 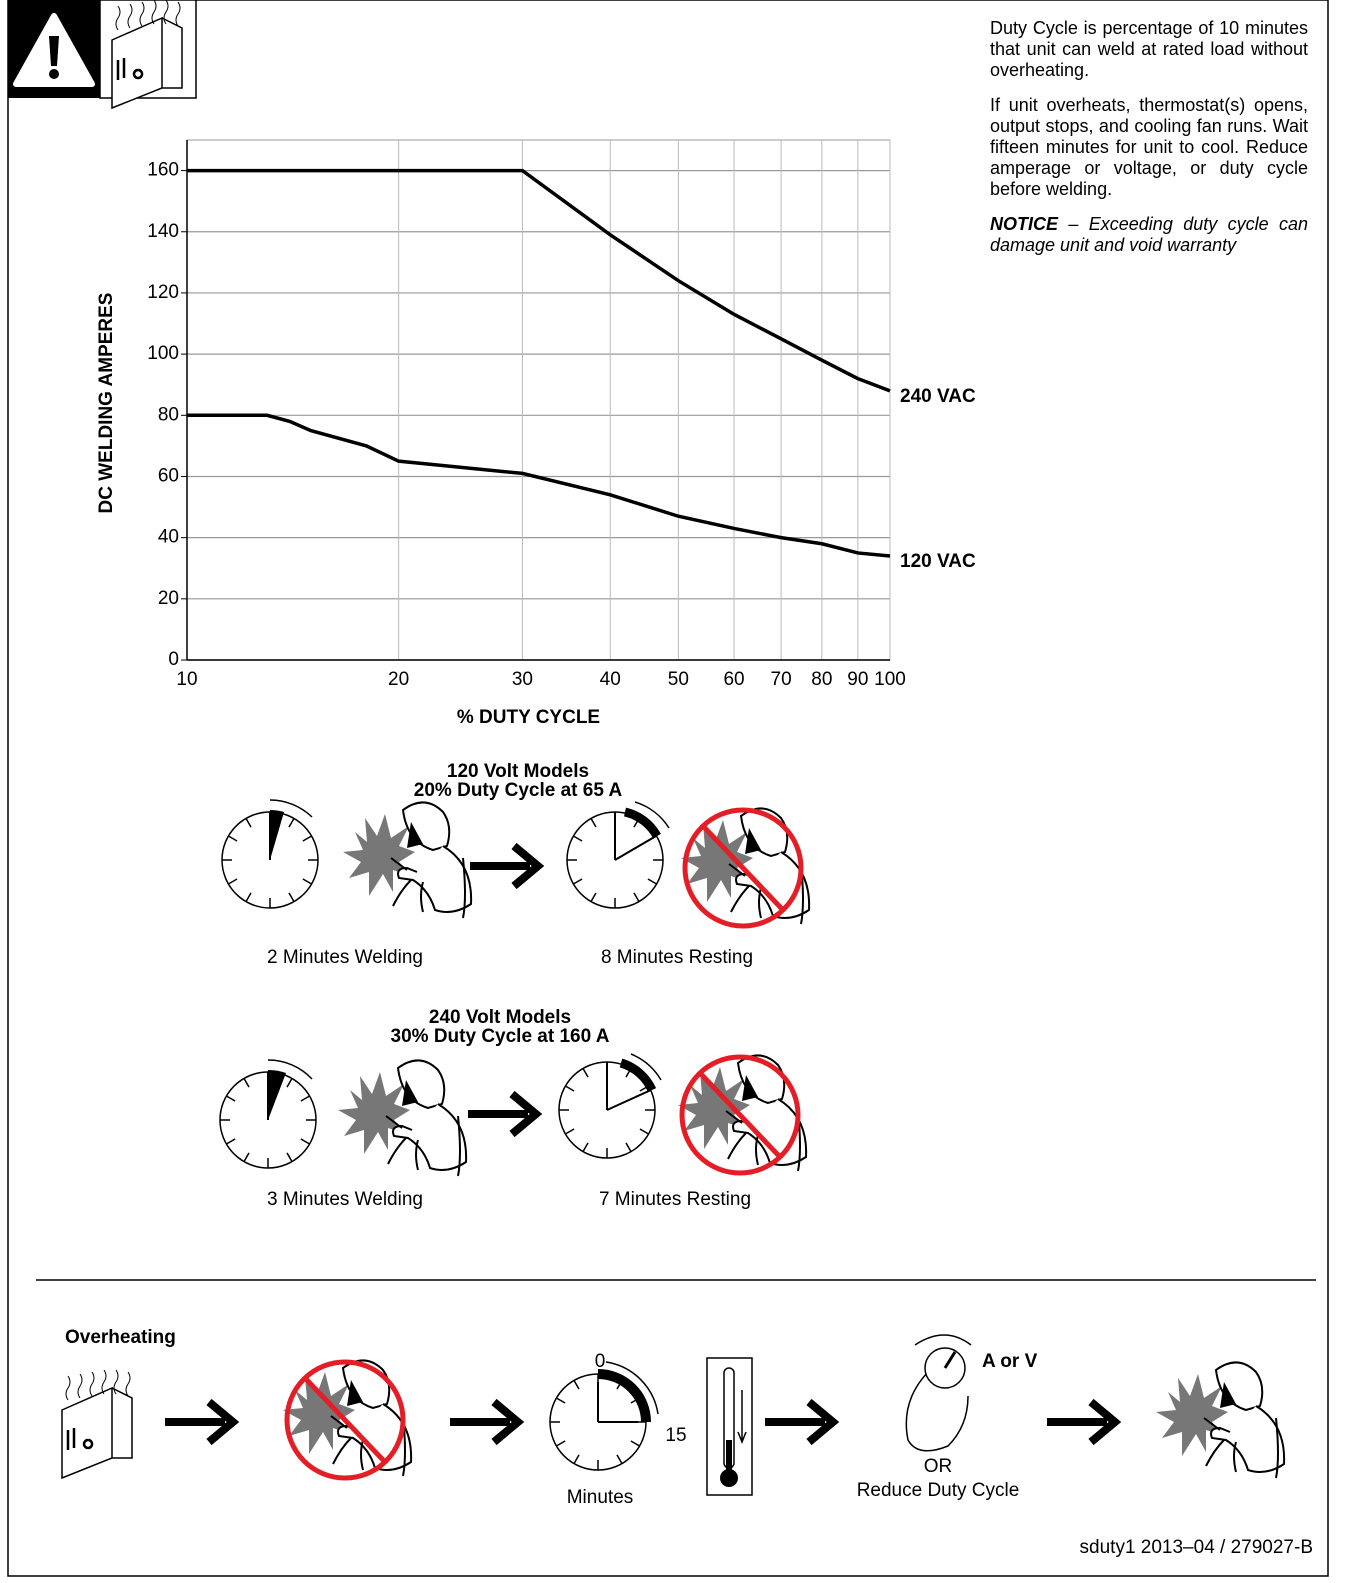 What do you see at coordinates (938, 1490) in the screenshot?
I see `reduce-label: Reduce Duty Cycle` at bounding box center [938, 1490].